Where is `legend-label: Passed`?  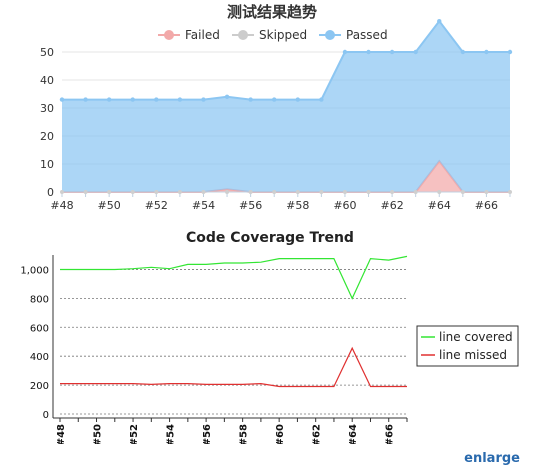
legend-label: Passed is located at coordinates (367, 35).